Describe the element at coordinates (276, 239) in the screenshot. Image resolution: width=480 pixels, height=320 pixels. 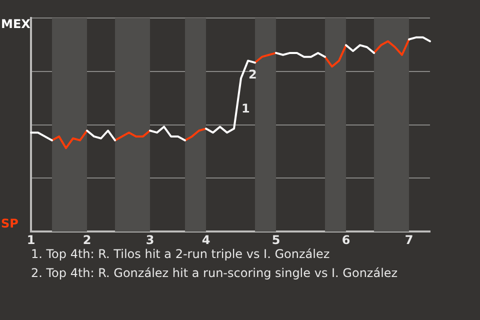
I see `x-tick-label: 5` at that location.